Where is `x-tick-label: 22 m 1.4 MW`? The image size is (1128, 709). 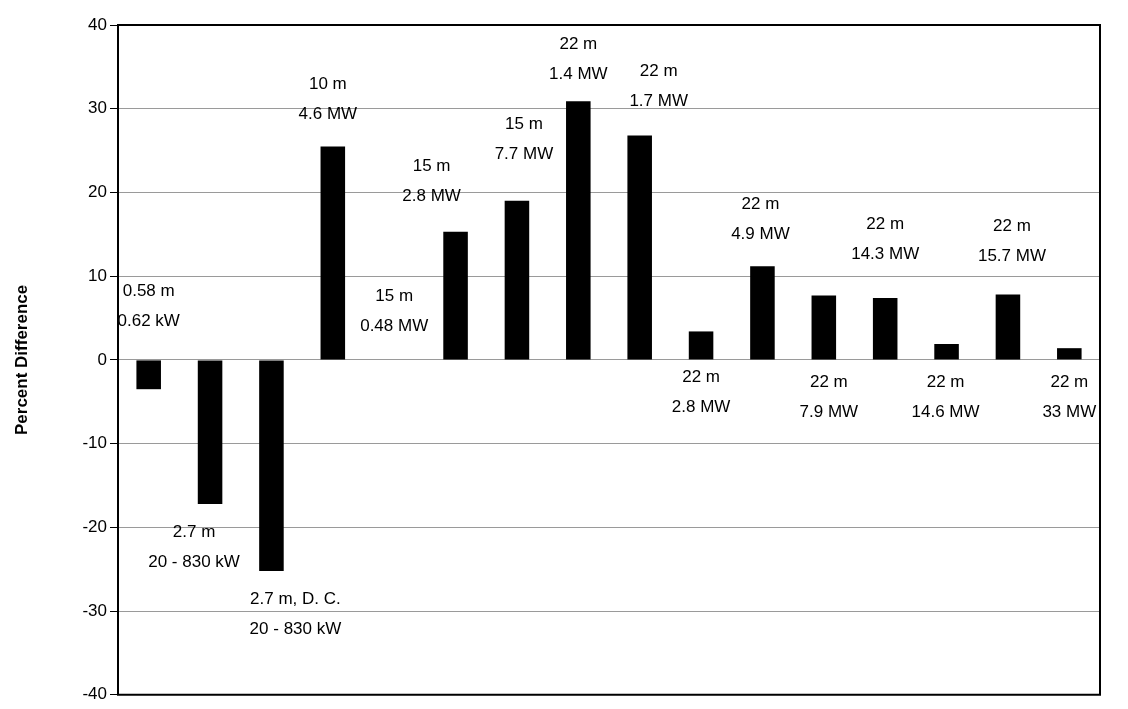
x-tick-label: 22 m 1.4 MW is located at coordinates (578, 58).